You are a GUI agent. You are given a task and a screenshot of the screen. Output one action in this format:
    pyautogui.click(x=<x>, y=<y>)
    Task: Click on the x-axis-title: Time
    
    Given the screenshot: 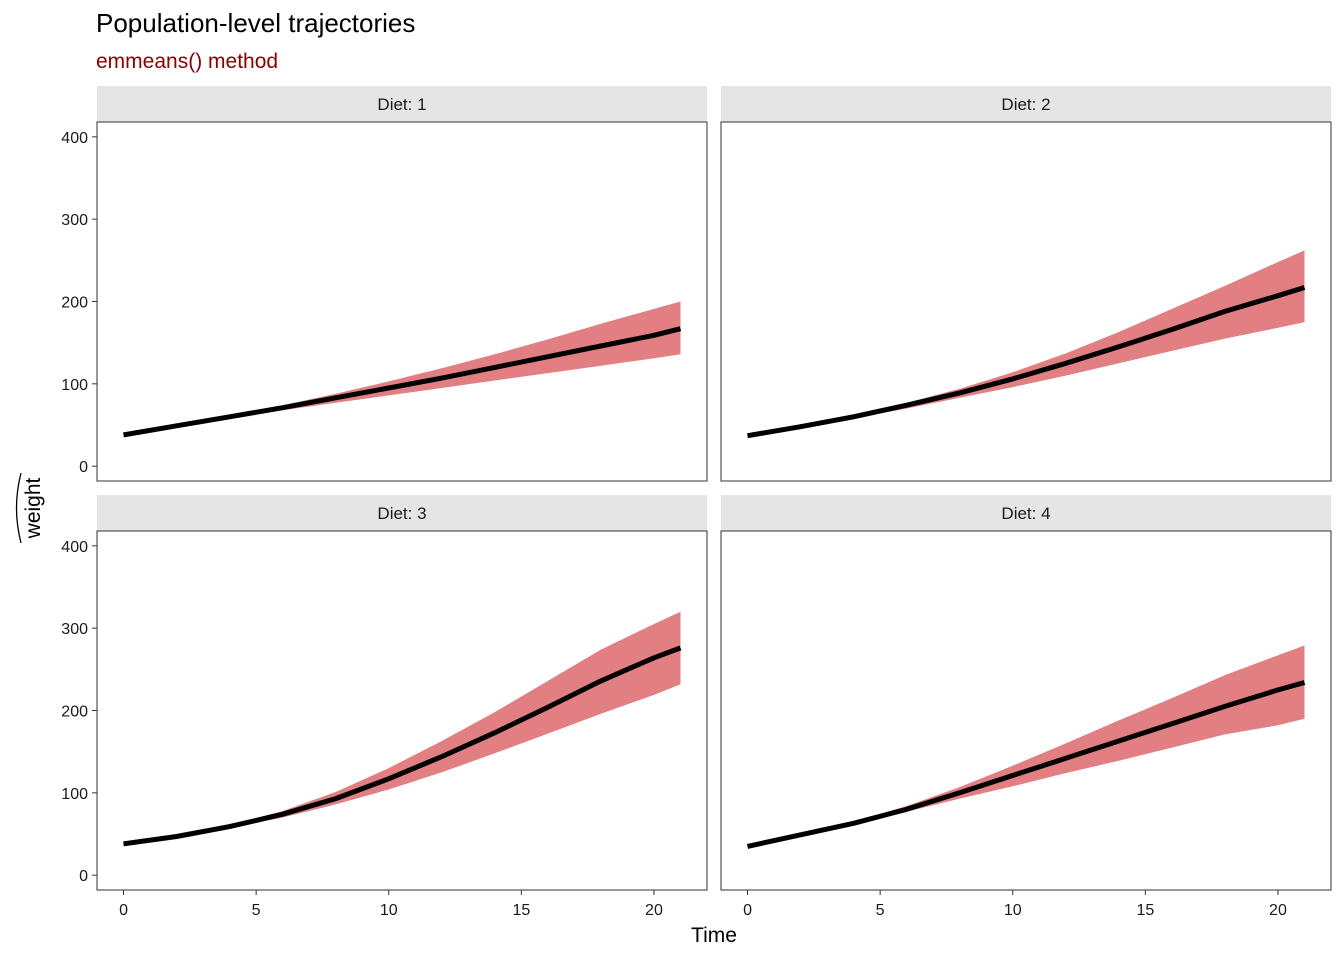 What is the action you would take?
    pyautogui.click(x=714, y=935)
    